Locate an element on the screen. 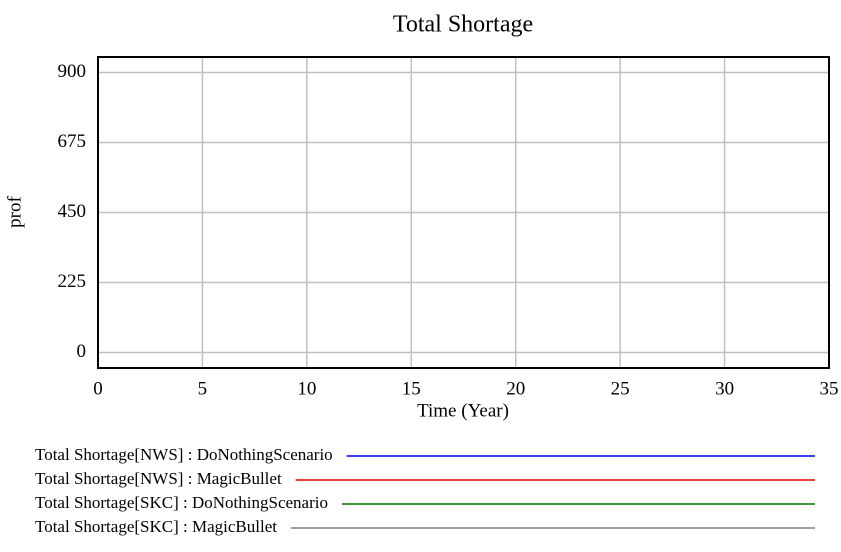 The height and width of the screenshot is (552, 841). legend-label: Total Shortage[NWS] : MagicBullet is located at coordinates (158, 478).